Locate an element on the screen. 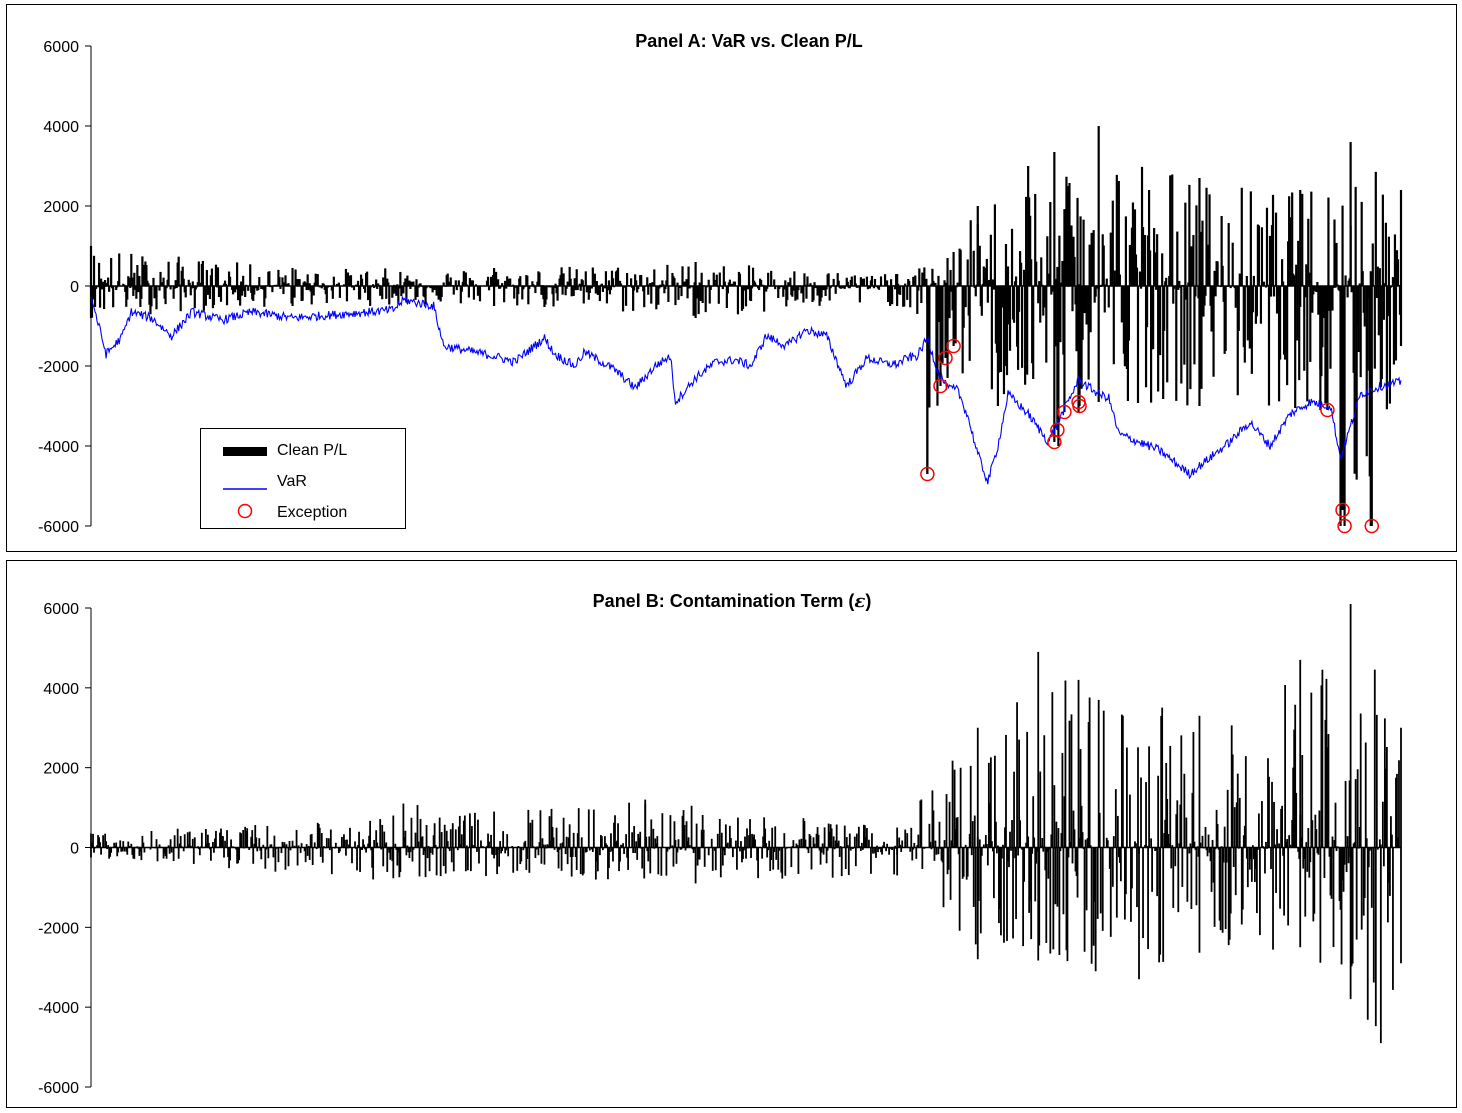 The image size is (1462, 1113). red-circle-icon is located at coordinates (245, 511).